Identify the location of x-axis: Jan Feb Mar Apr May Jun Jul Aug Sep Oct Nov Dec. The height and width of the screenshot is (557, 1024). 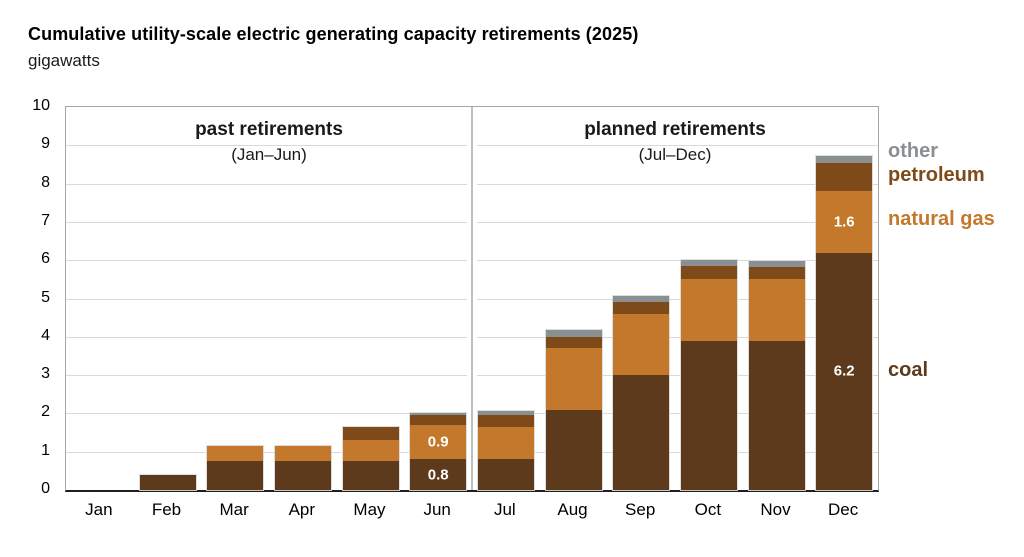
(471, 512).